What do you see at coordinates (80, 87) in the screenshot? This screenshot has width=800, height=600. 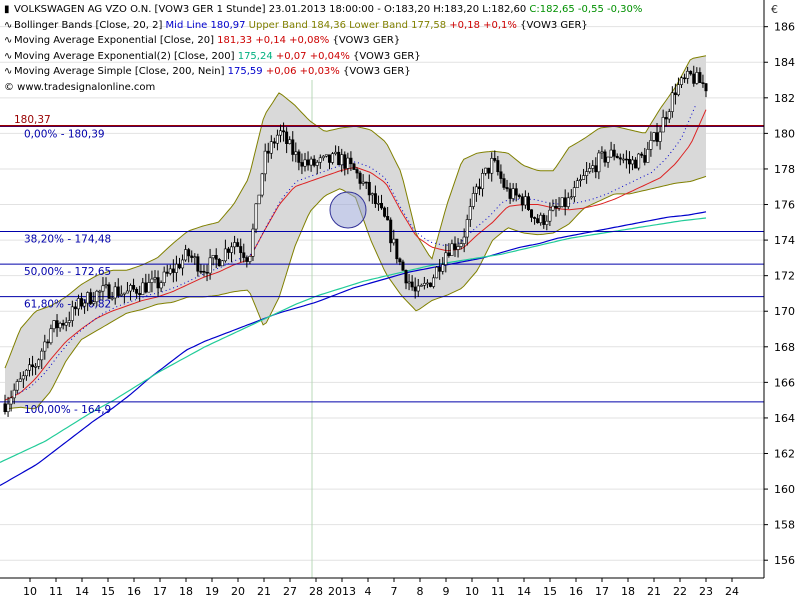 I see `copyright-text: © www.tradesignalonline.com` at bounding box center [80, 87].